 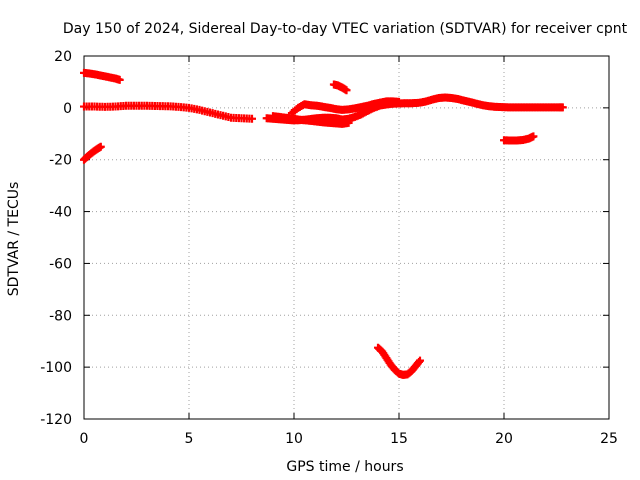 What do you see at coordinates (504, 439) in the screenshot?
I see `x-tick-label: 20` at bounding box center [504, 439].